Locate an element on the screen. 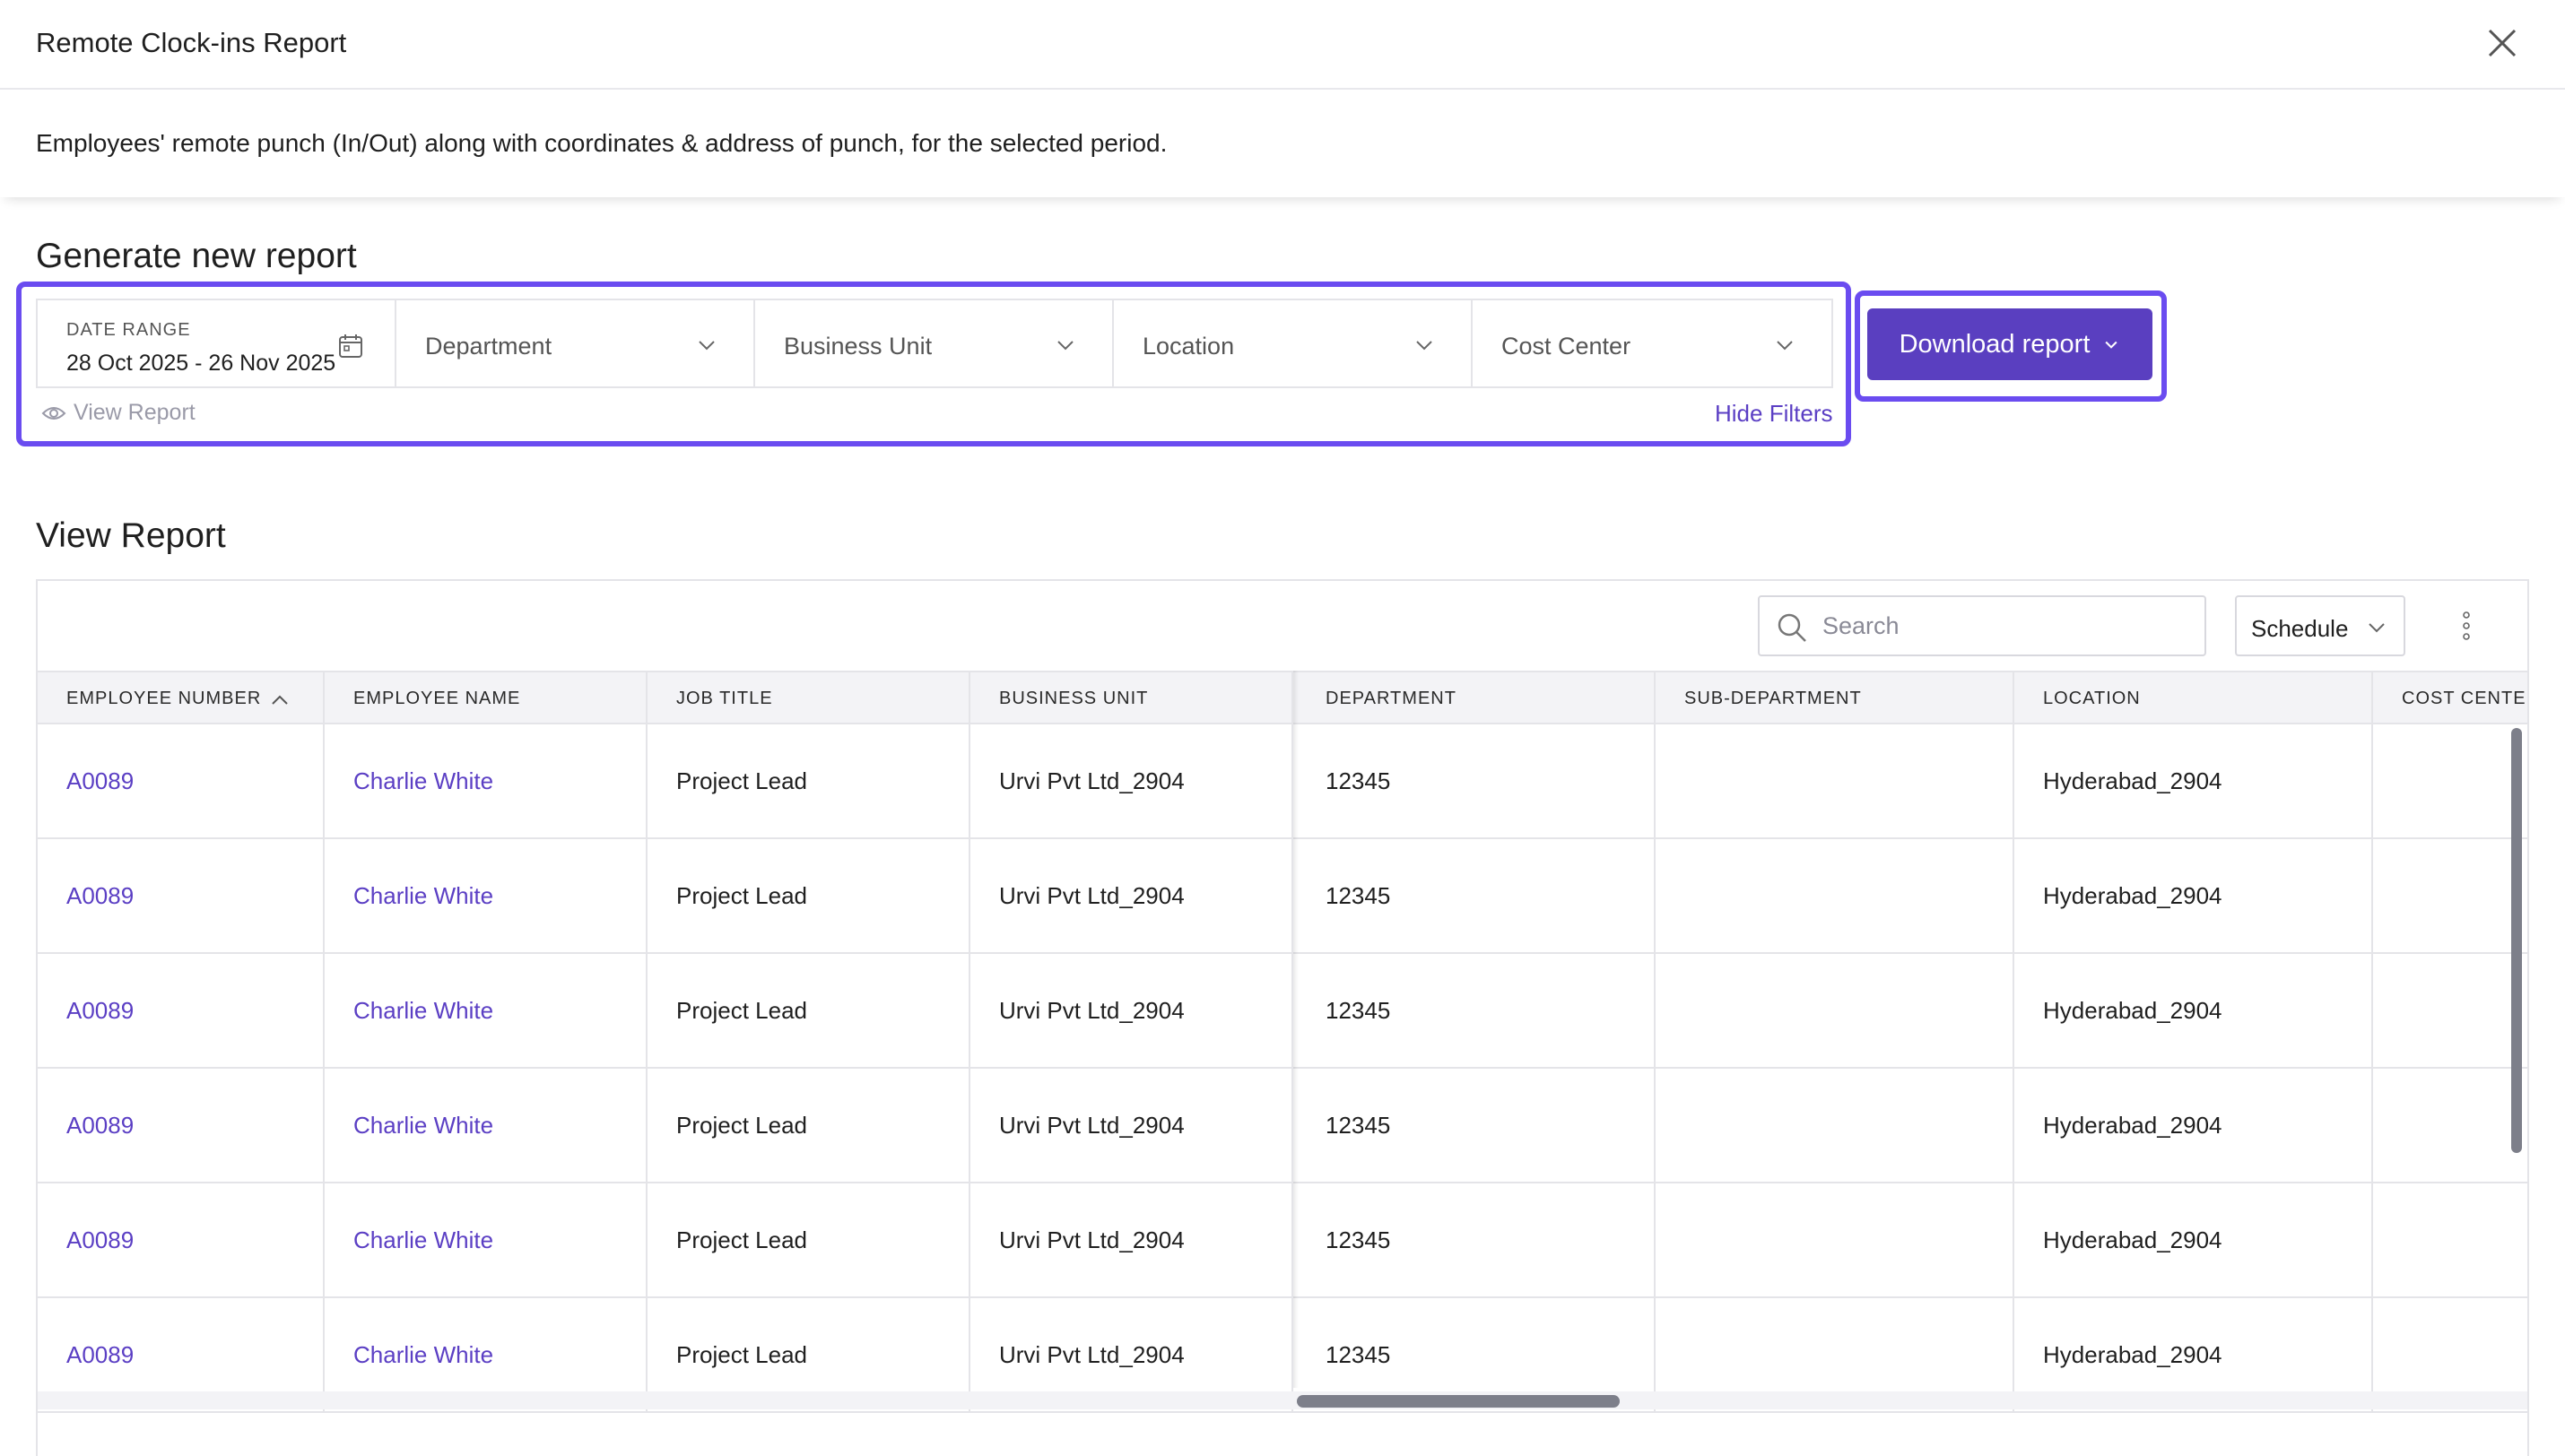 The image size is (2565, 1456). cost-center-dropdown: Cost Center is located at coordinates (1652, 343).